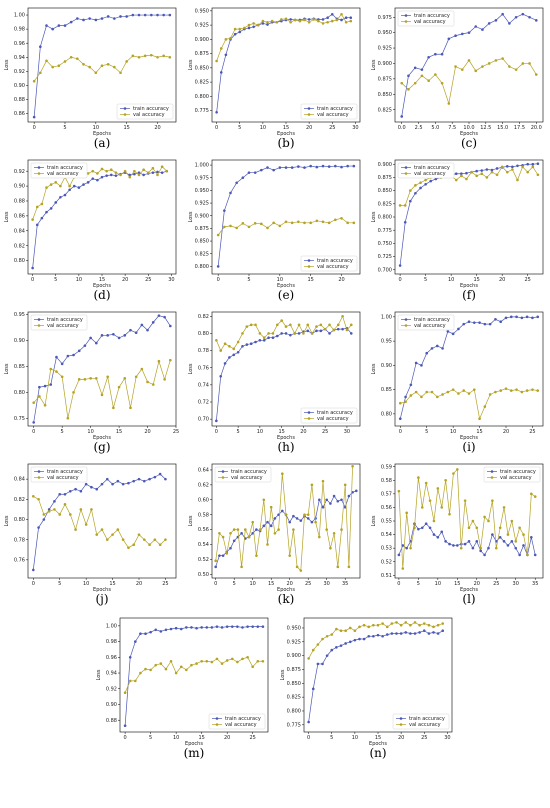  I want to click on y-tick-label: 0.56, so click(203, 530).